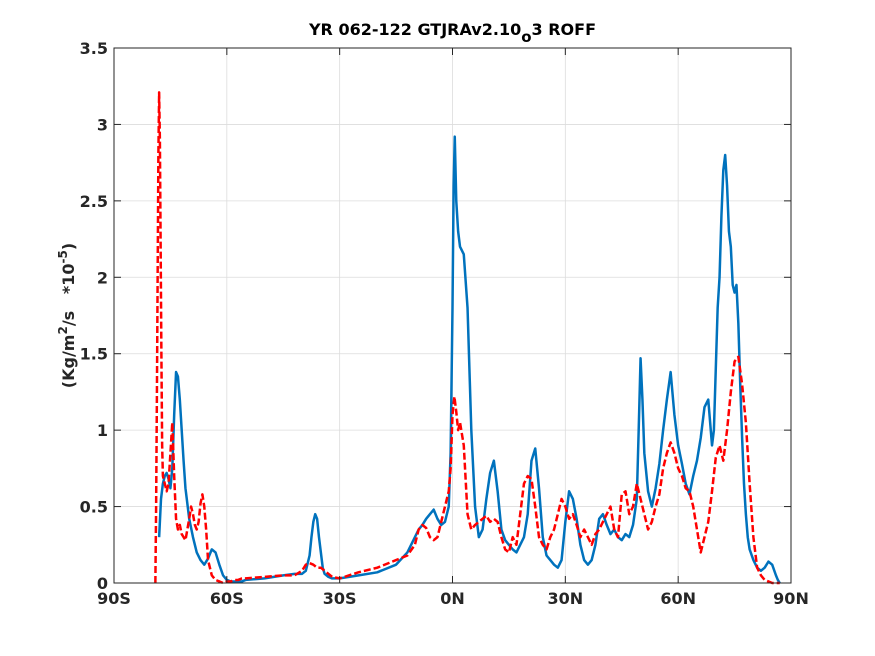 The image size is (875, 656). I want to click on x-tick-label: 0N, so click(452, 598).